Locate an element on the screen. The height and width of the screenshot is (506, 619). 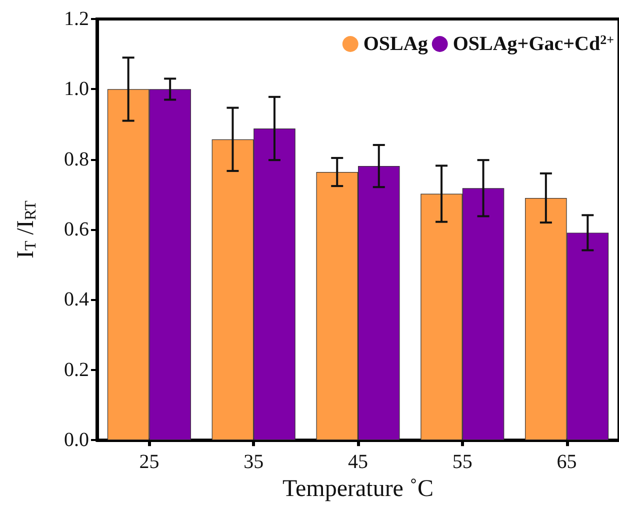
x-tick-label: 55 is located at coordinates (462, 462).